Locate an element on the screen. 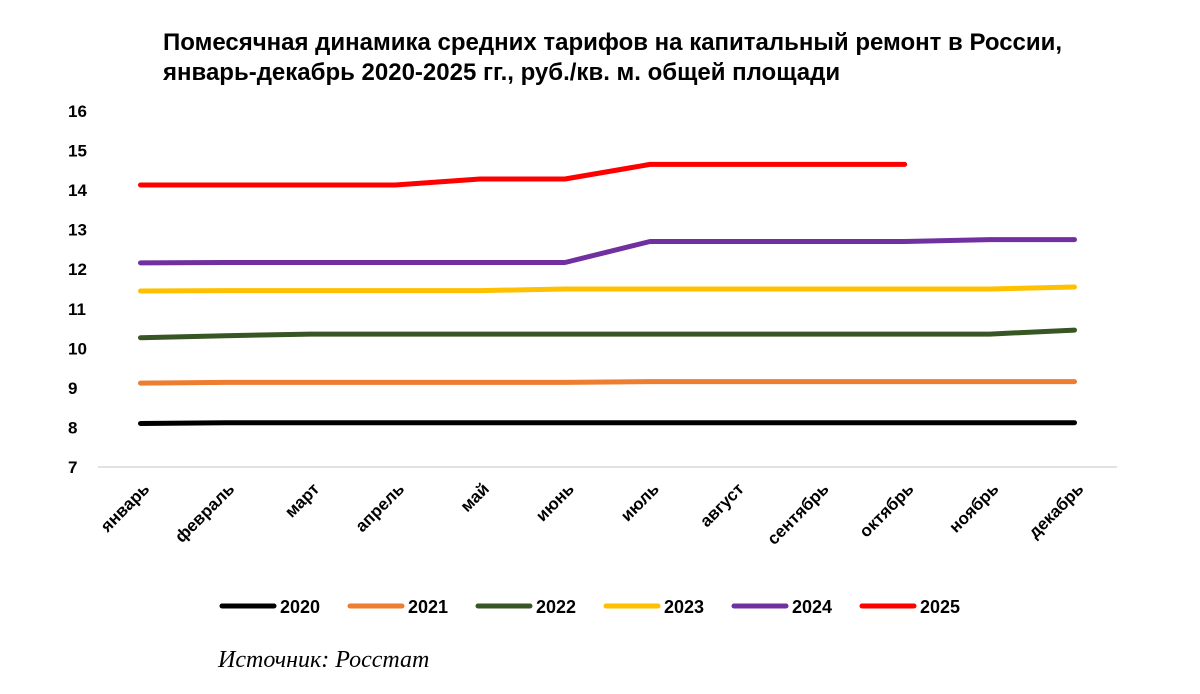  series-line-2025 is located at coordinates (523, 174).